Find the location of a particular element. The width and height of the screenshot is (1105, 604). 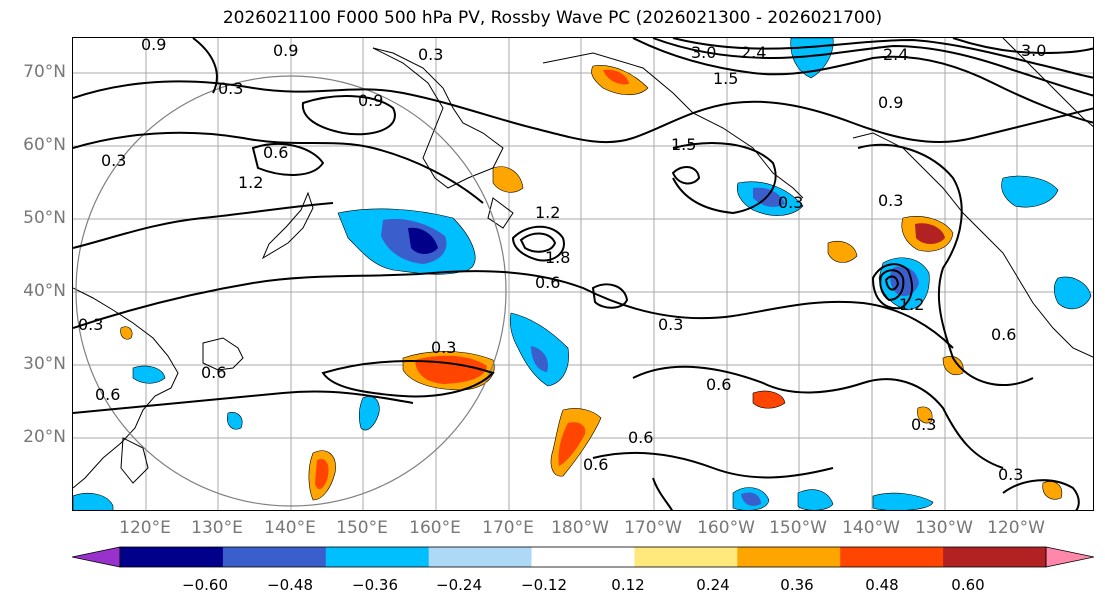

colorbar-tick-label: −0.24 is located at coordinates (459, 585).